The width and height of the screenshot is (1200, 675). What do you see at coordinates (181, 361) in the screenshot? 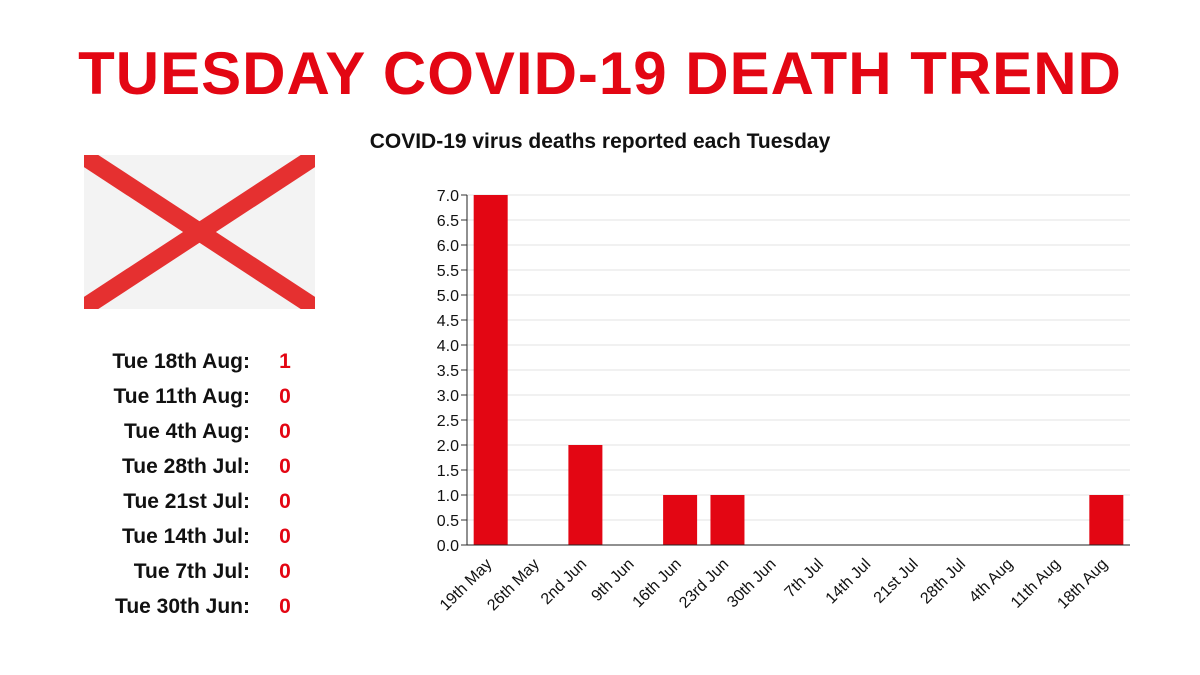
I see `list-item-label: Tue 18th Aug:` at bounding box center [181, 361].